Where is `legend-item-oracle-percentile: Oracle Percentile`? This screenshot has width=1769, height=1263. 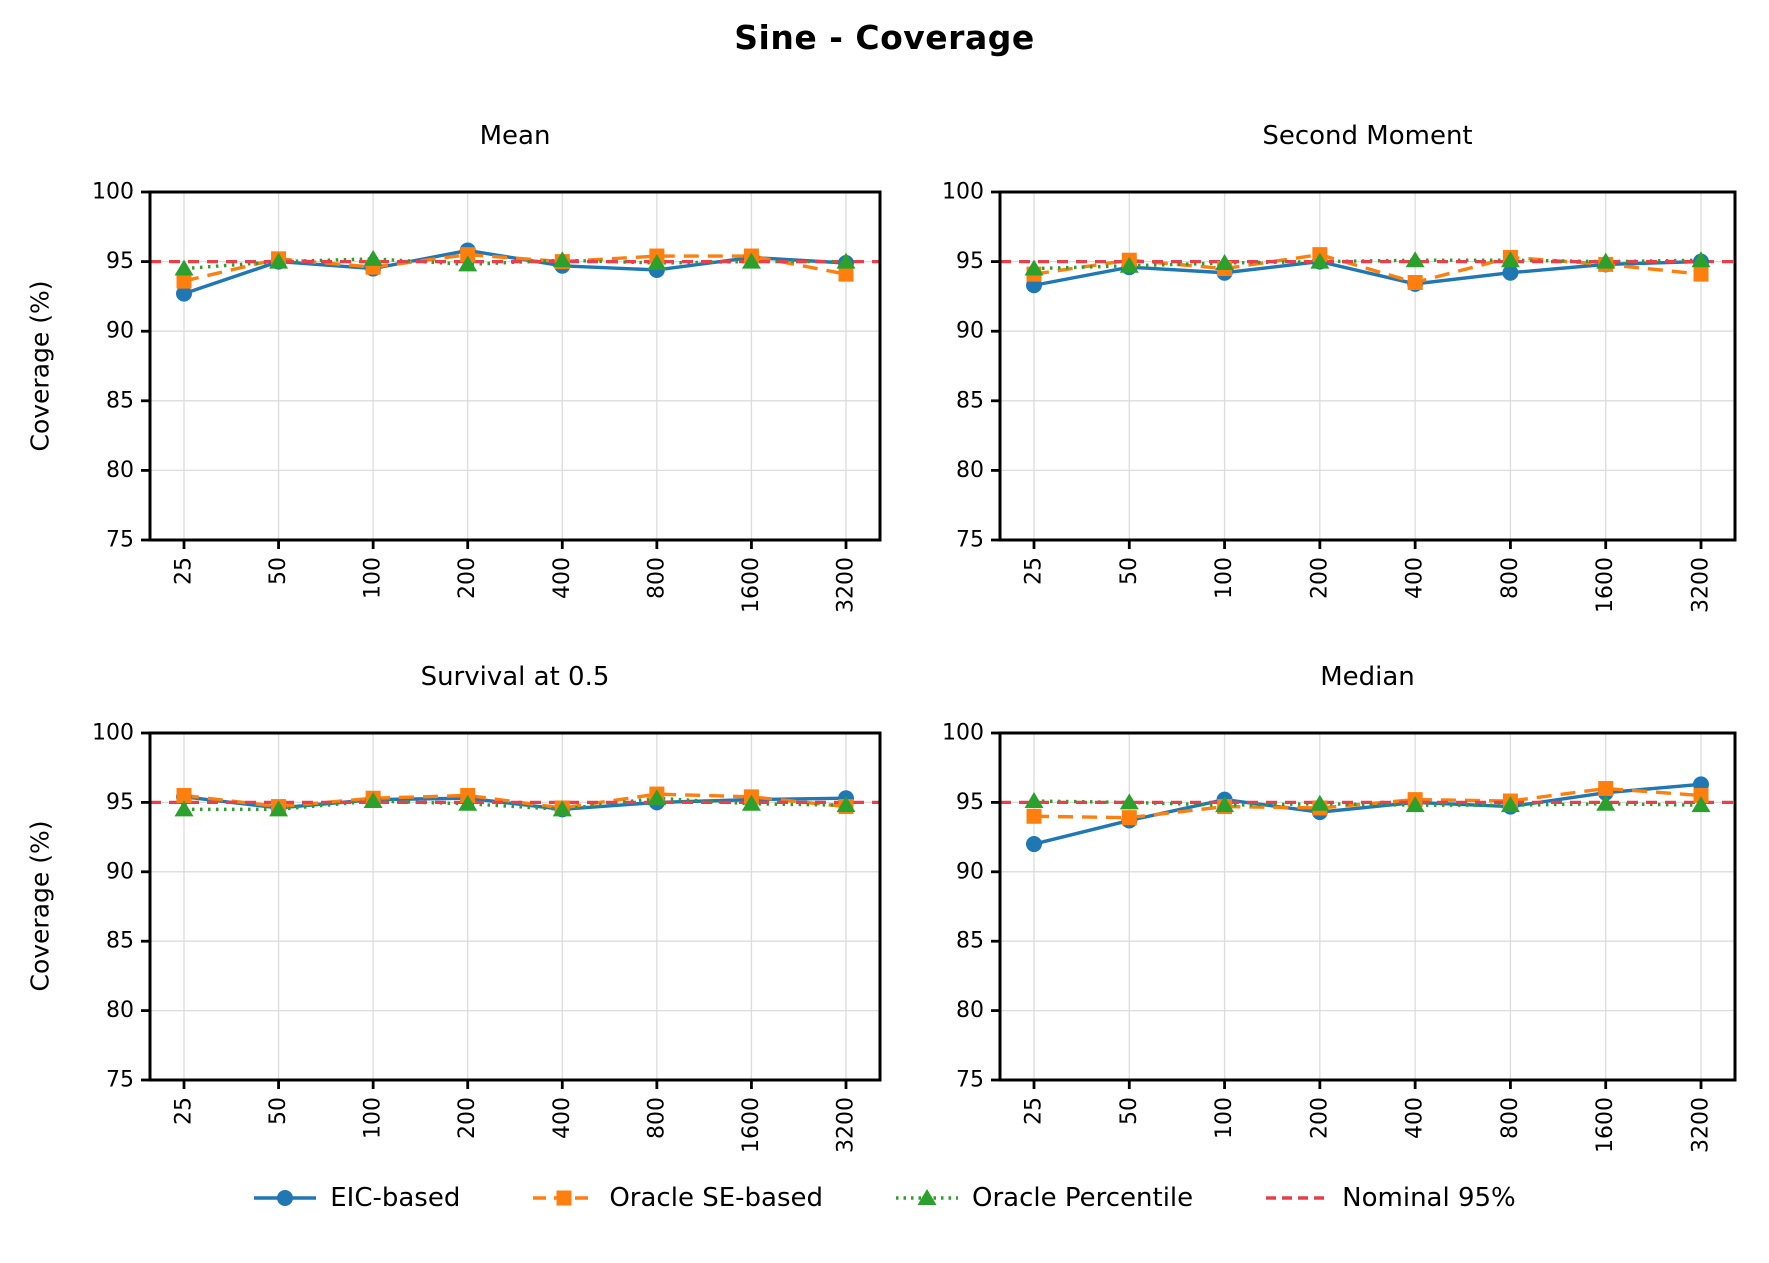 legend-item-oracle-percentile: Oracle Percentile is located at coordinates (1044, 1198).